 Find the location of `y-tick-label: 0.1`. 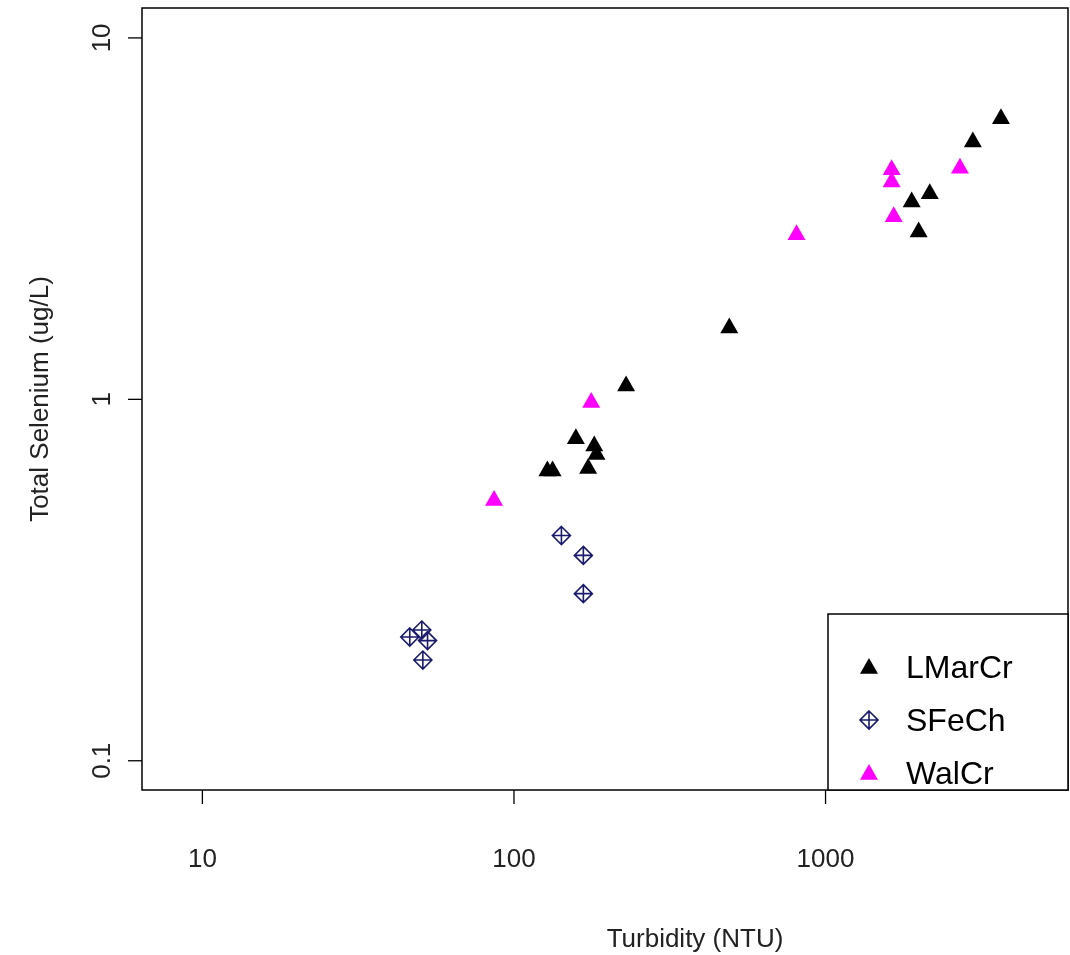

y-tick-label: 0.1 is located at coordinates (101, 760).